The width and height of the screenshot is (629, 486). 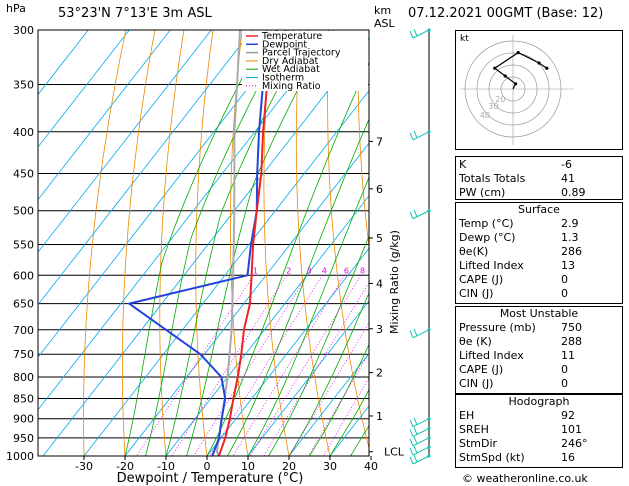 What do you see at coordinates (284, 44) in the screenshot?
I see `legend-item: Dewpoint` at bounding box center [284, 44].